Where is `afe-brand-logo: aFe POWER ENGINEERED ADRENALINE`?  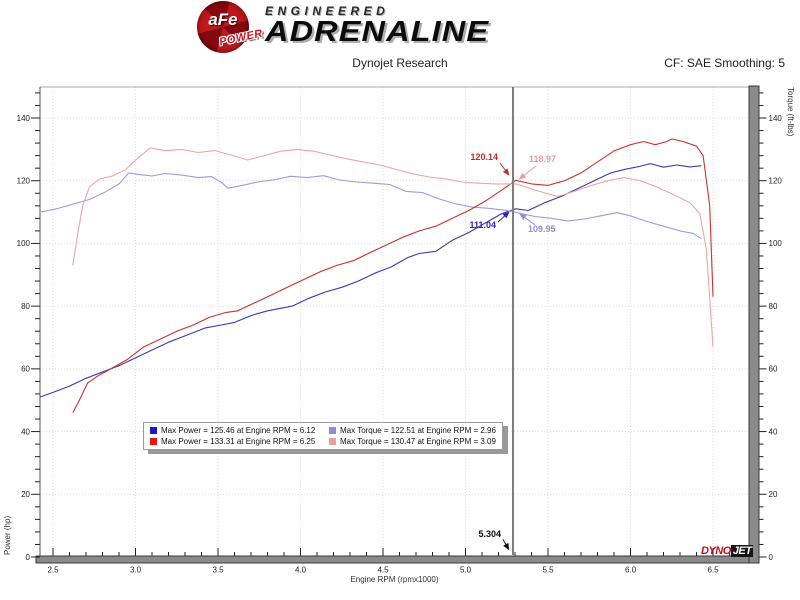
afe-brand-logo: aFe POWER ENGINEERED ADRENALINE is located at coordinates (342, 27).